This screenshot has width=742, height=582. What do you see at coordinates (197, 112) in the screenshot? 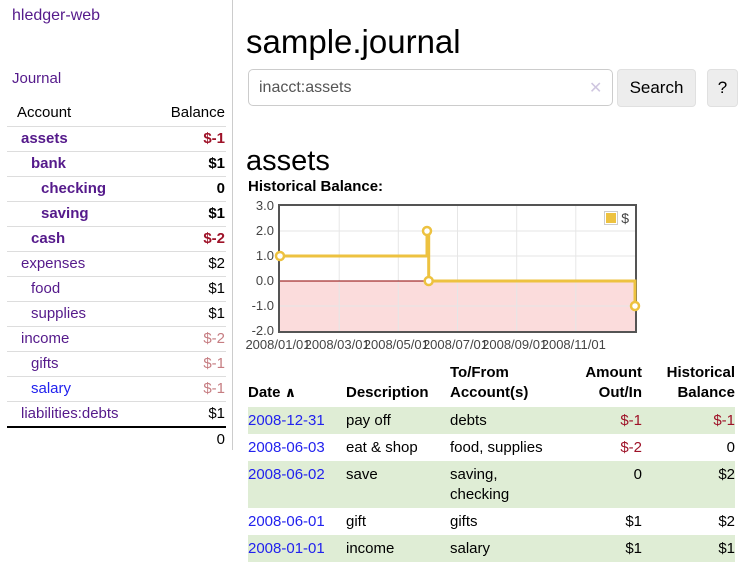
I see `balance-column-header: Balance` at bounding box center [197, 112].